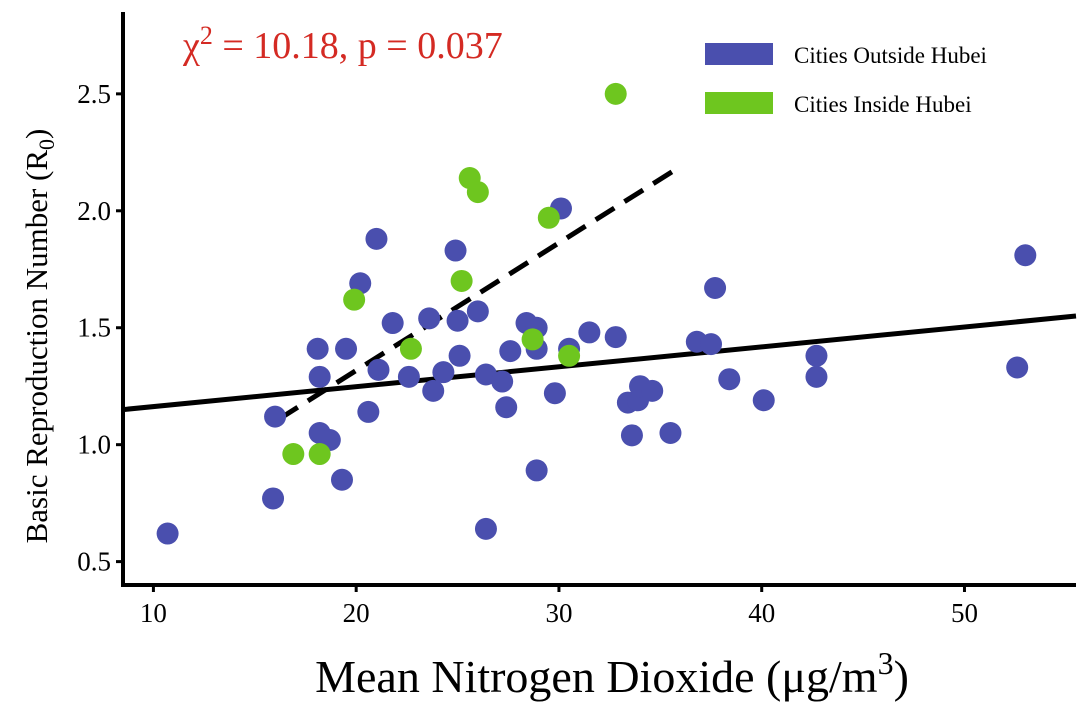  Describe the element at coordinates (901, 676) in the screenshot. I see `x-axis-title-close: )` at that location.